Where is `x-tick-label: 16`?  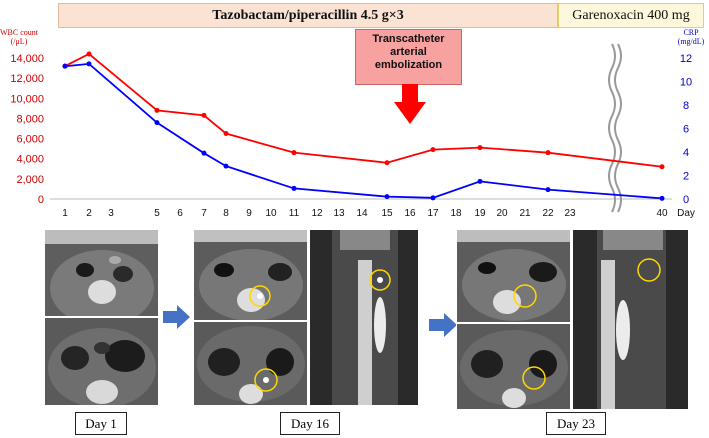
x-tick-label: 16 is located at coordinates (410, 213).